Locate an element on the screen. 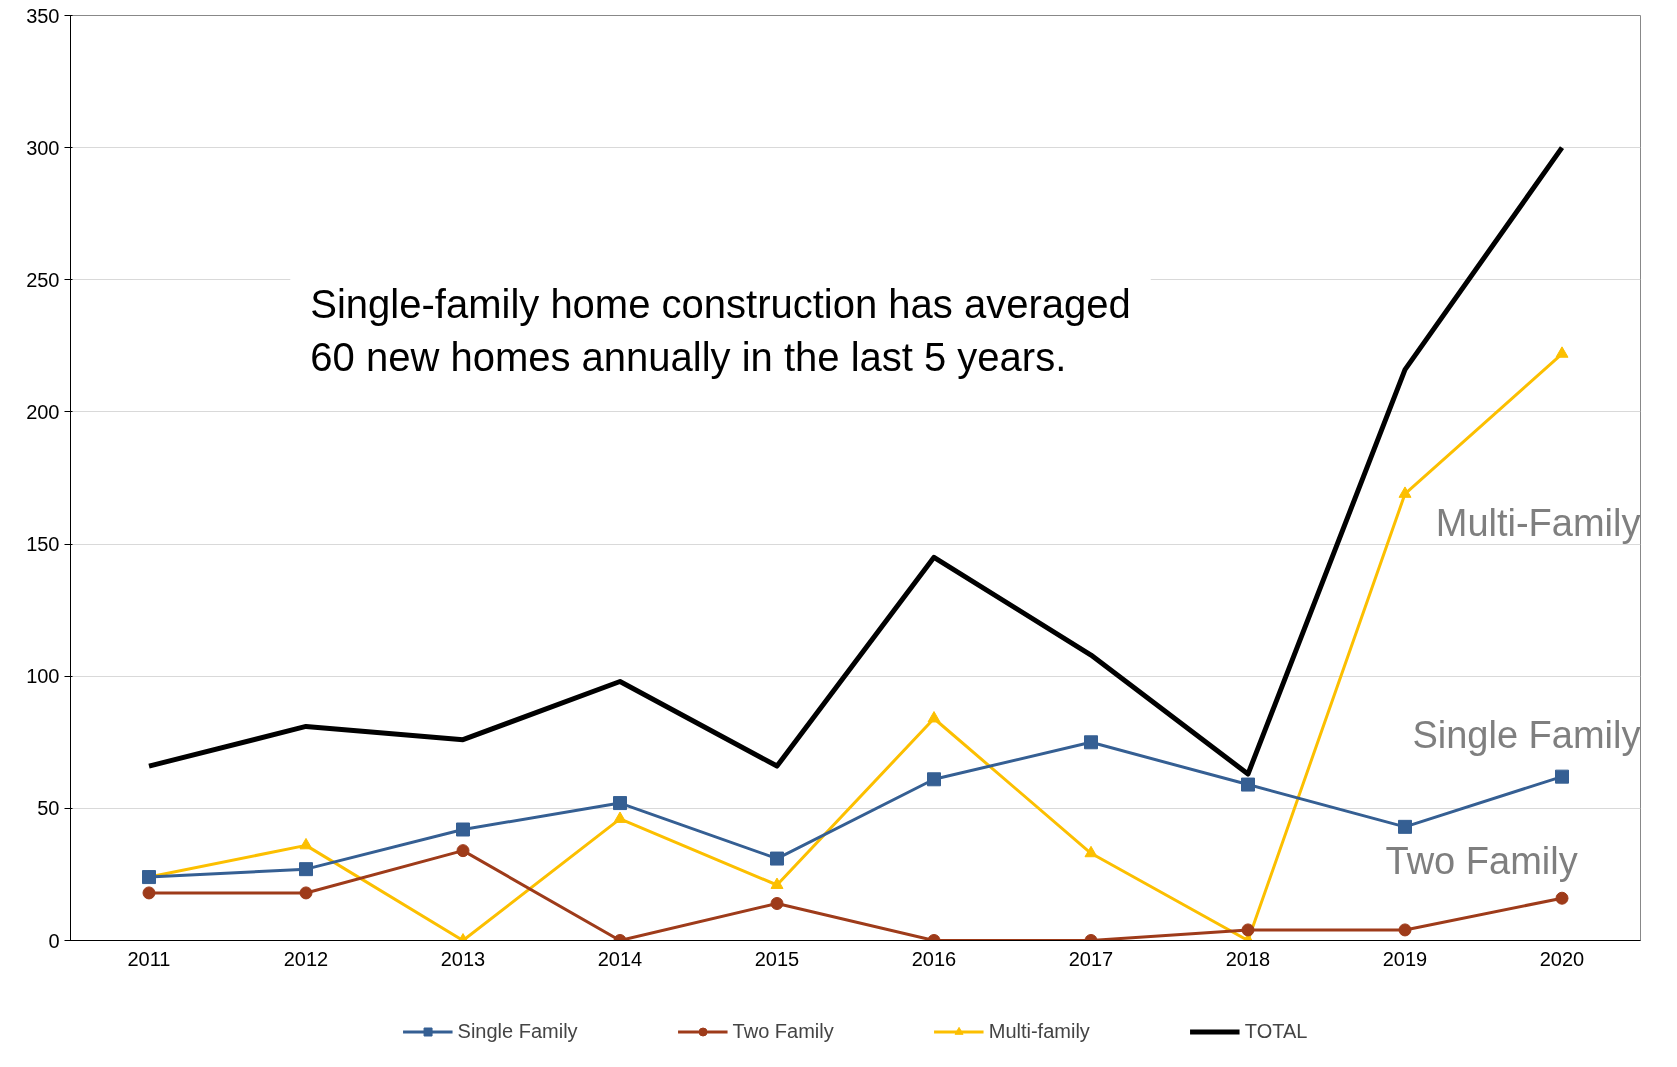 Image resolution: width=1677 pixels, height=1067 pixels. legend-label: Single Family is located at coordinates (517, 1031).